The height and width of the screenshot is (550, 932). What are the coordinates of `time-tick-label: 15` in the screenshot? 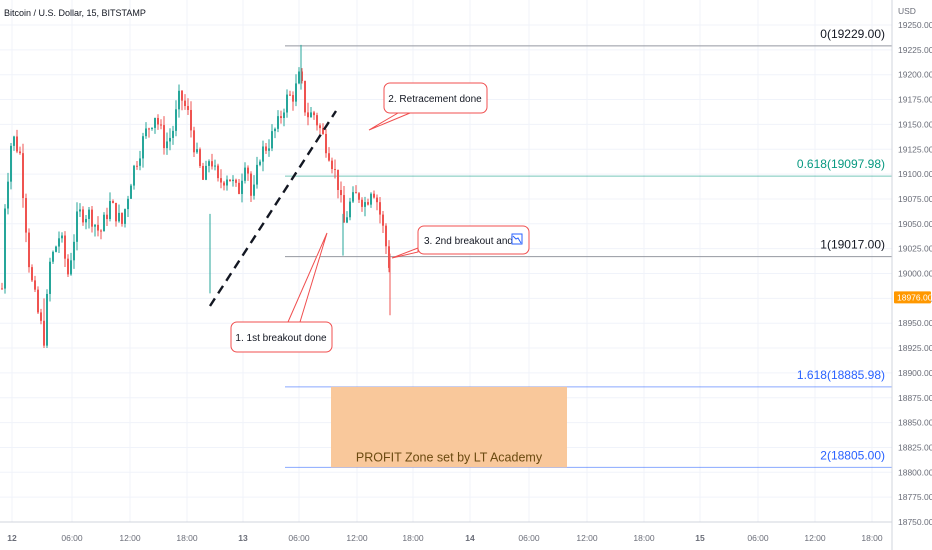 It's located at (700, 538).